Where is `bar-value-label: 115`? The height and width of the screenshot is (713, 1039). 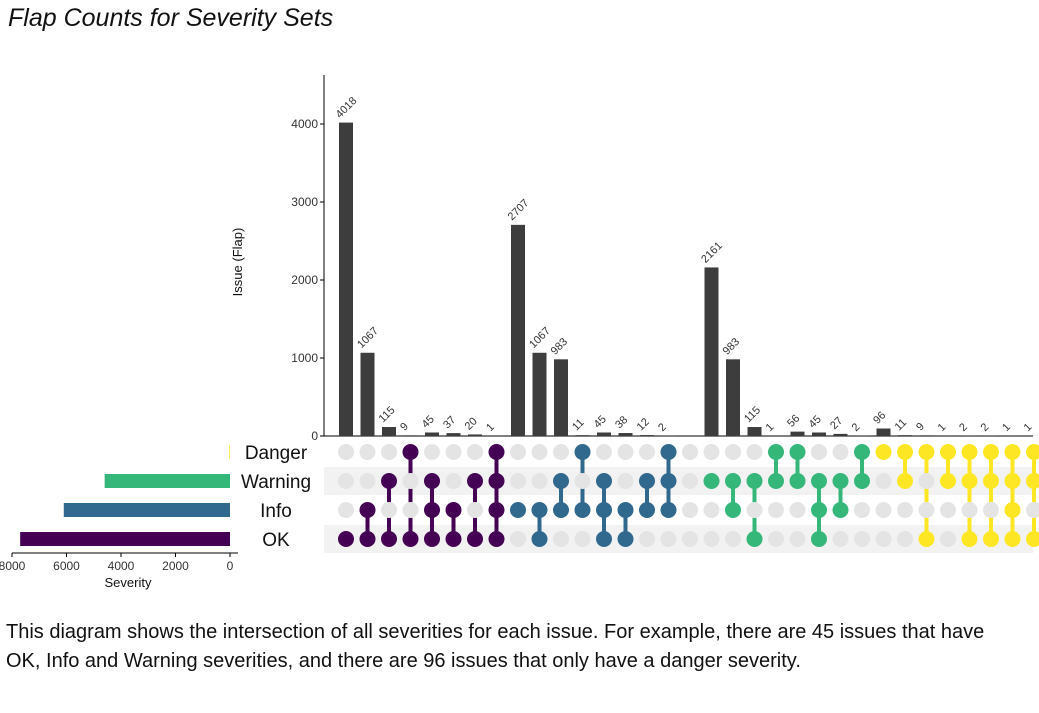
bar-value-label: 115 is located at coordinates (752, 414).